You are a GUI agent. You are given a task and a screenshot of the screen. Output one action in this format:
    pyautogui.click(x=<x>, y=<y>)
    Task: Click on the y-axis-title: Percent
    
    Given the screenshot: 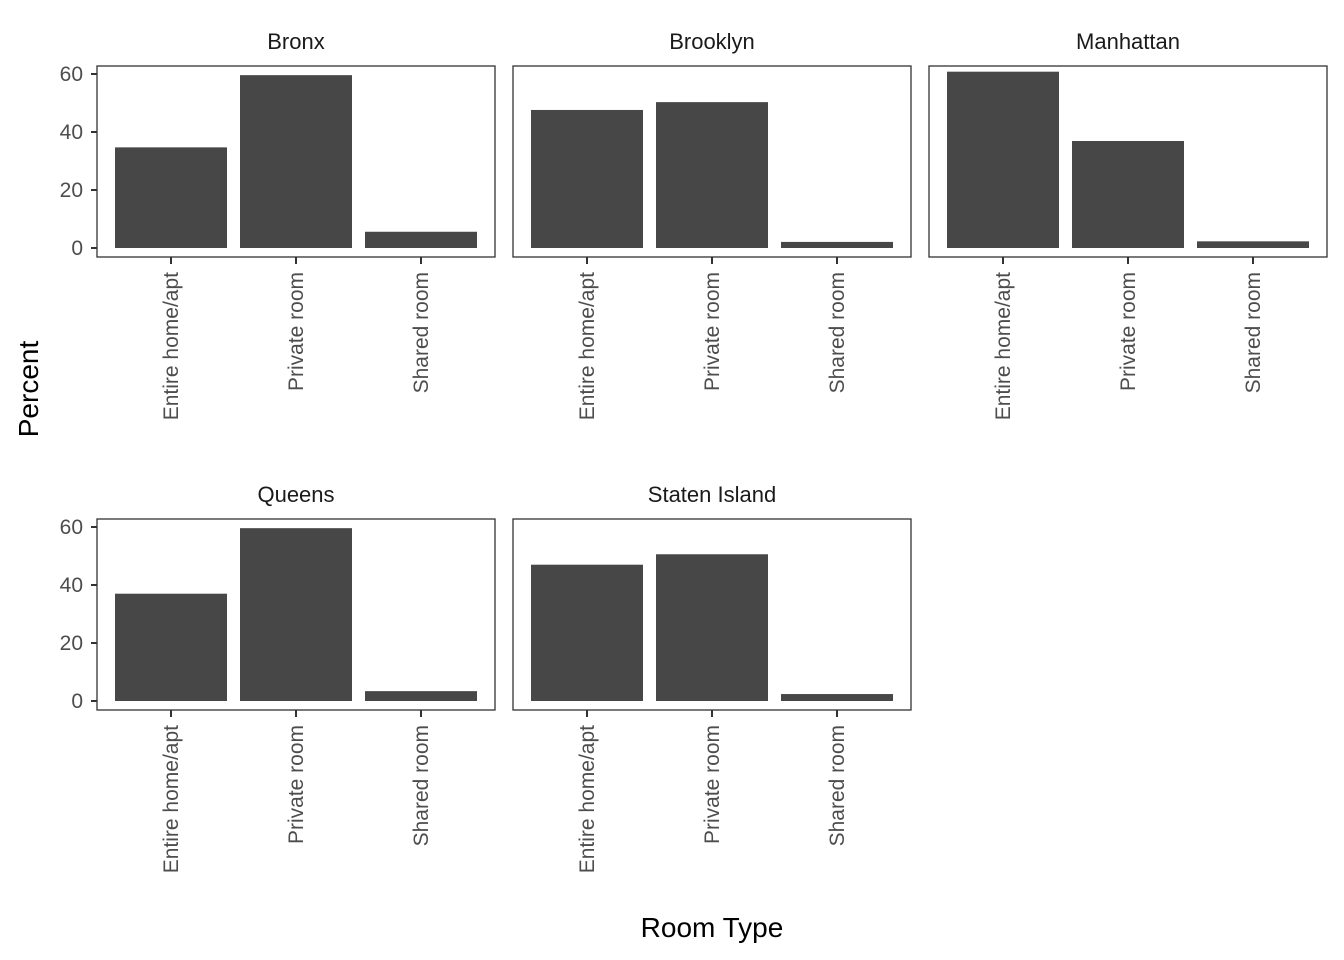 What is the action you would take?
    pyautogui.click(x=28, y=389)
    